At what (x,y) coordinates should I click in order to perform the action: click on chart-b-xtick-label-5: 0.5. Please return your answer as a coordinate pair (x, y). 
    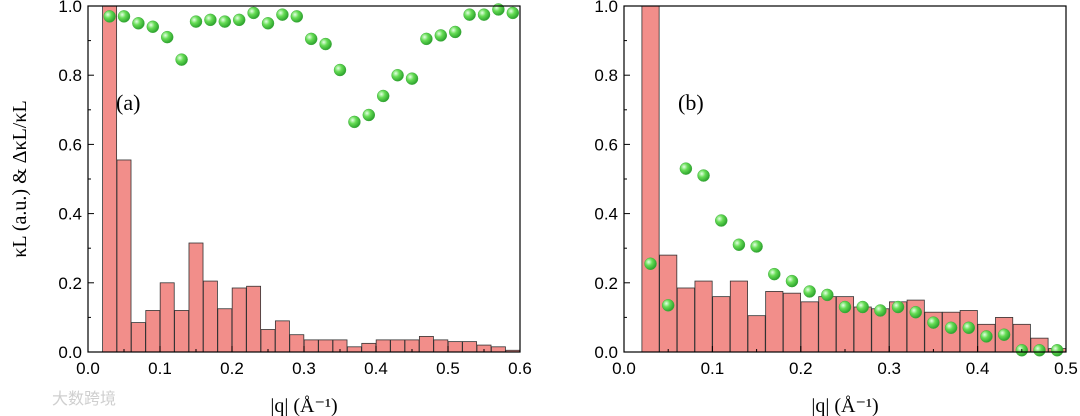
    Looking at the image, I should click on (1066, 368).